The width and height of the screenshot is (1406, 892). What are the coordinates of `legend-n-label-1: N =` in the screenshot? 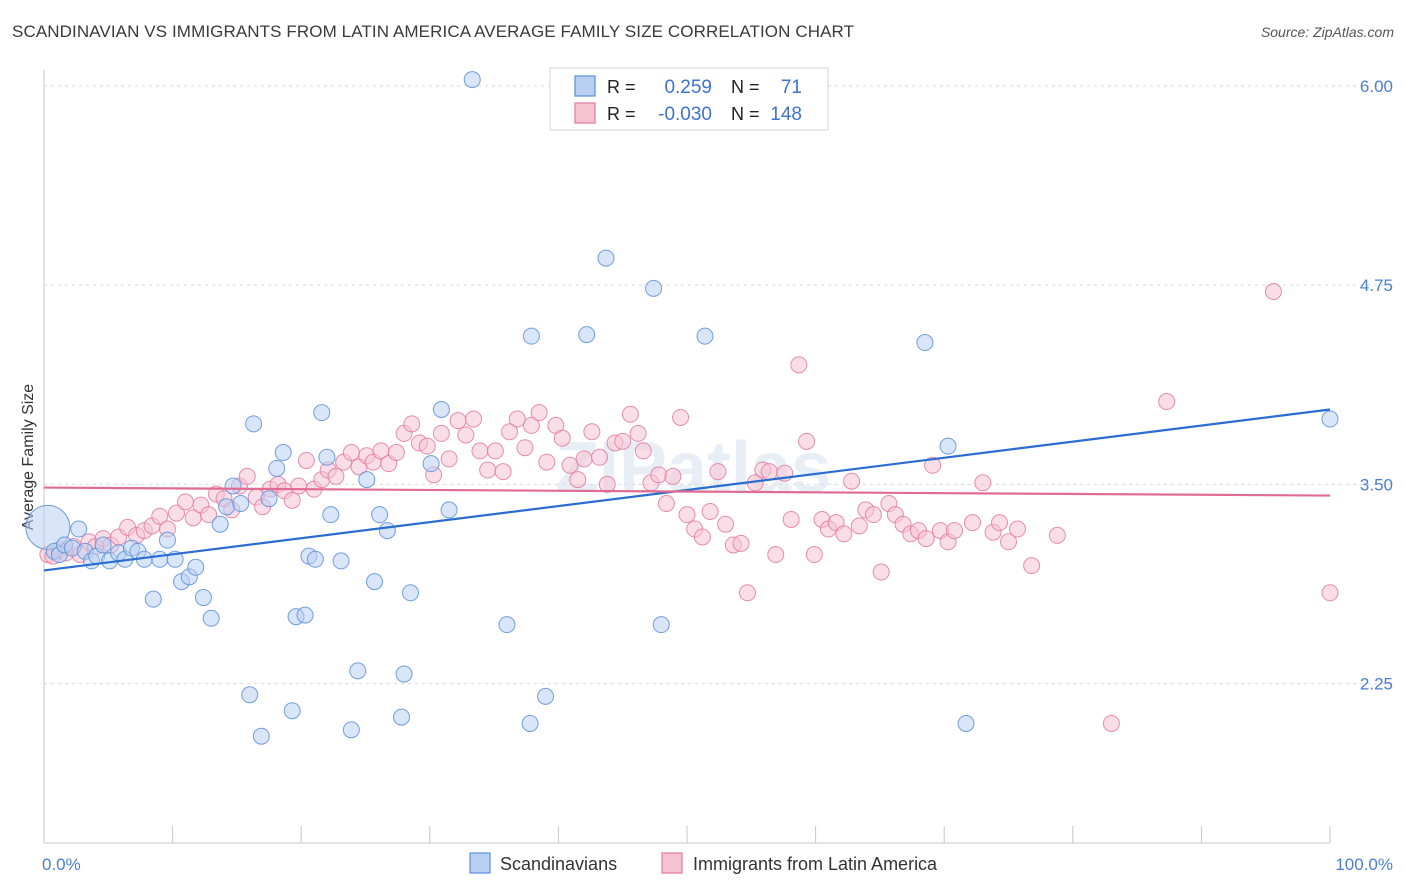 It's located at (745, 87).